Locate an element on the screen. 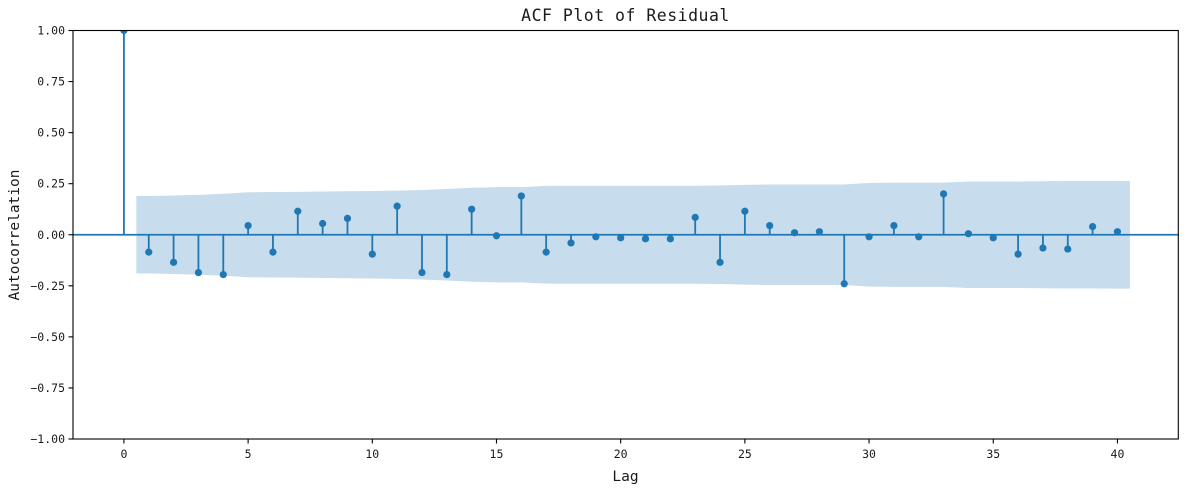 The height and width of the screenshot is (490, 1189). y-tick-label: 0.25 is located at coordinates (51, 184).